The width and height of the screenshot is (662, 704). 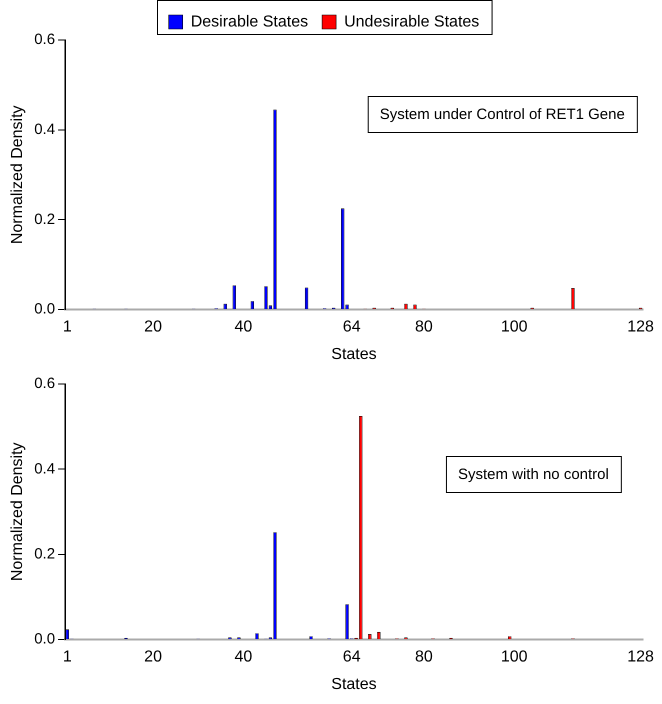 I want to click on annotation: System with no control, so click(x=533, y=475).